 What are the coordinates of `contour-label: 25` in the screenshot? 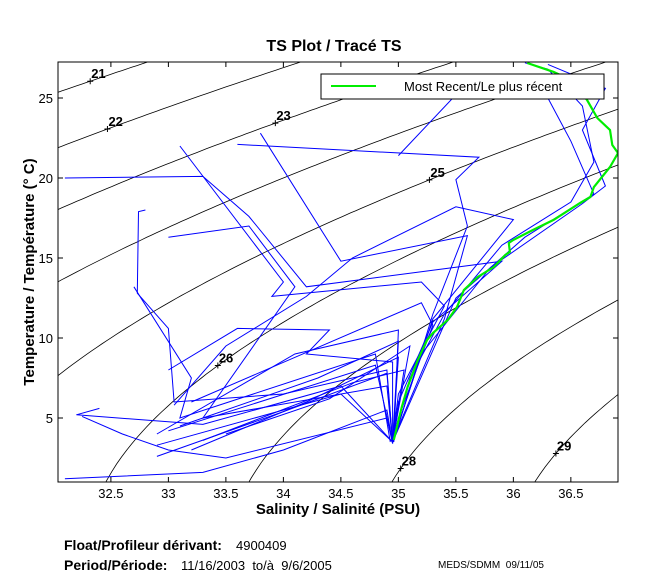 It's located at (437, 172).